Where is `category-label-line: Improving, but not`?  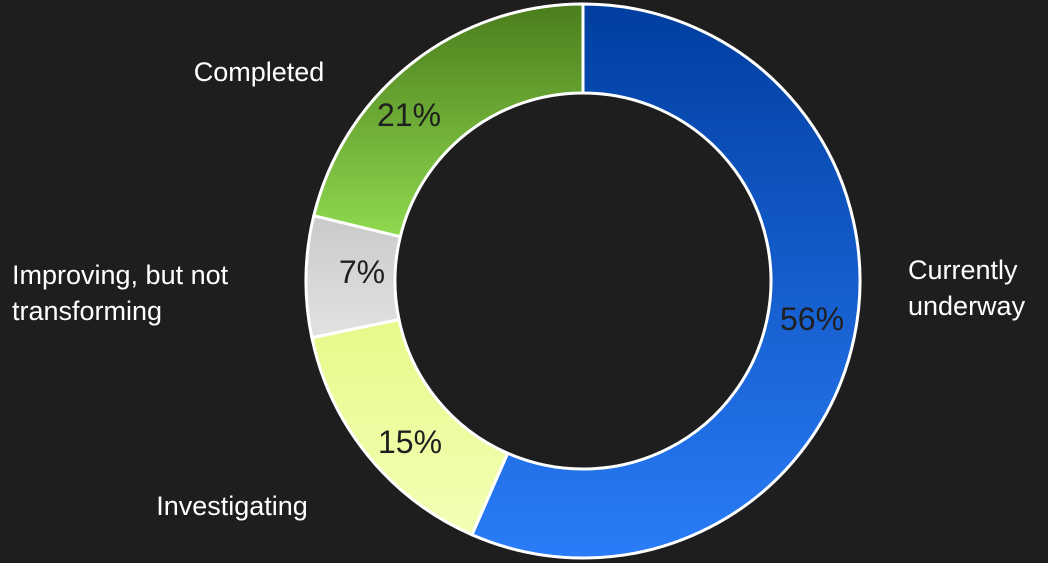 category-label-line: Improving, but not is located at coordinates (120, 275).